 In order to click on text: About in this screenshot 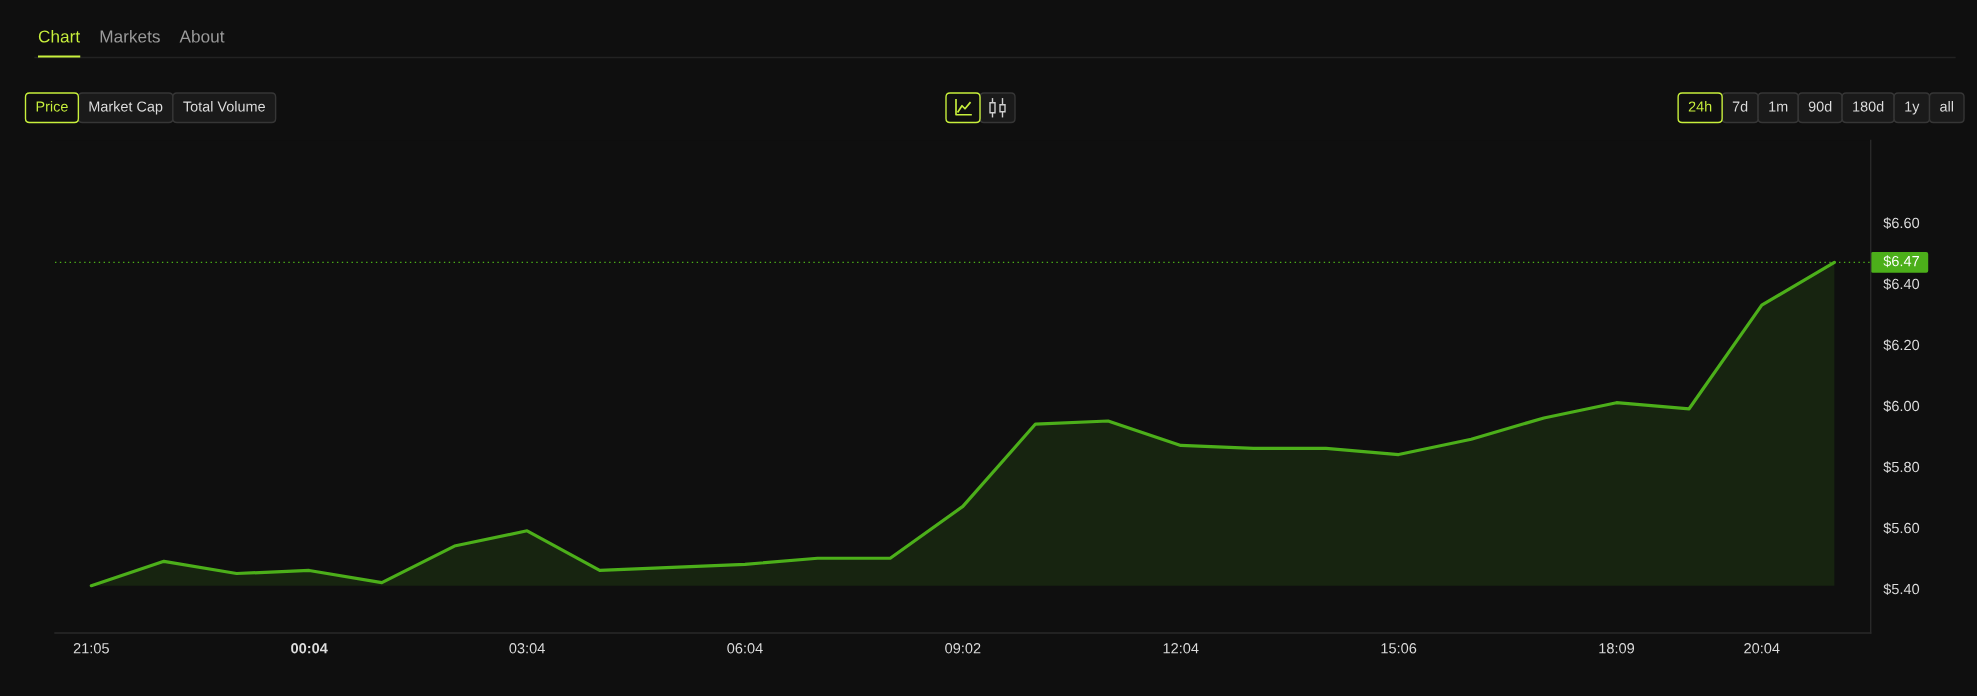, I will do `click(202, 36)`.